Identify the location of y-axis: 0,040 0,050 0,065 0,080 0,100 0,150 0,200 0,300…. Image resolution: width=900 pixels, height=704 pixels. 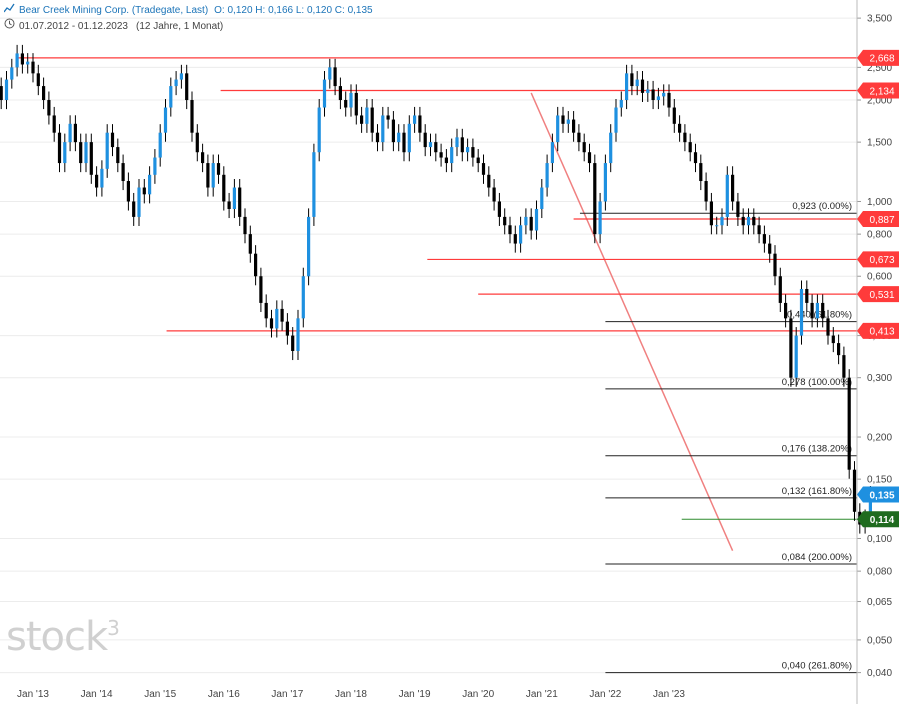
(874, 352).